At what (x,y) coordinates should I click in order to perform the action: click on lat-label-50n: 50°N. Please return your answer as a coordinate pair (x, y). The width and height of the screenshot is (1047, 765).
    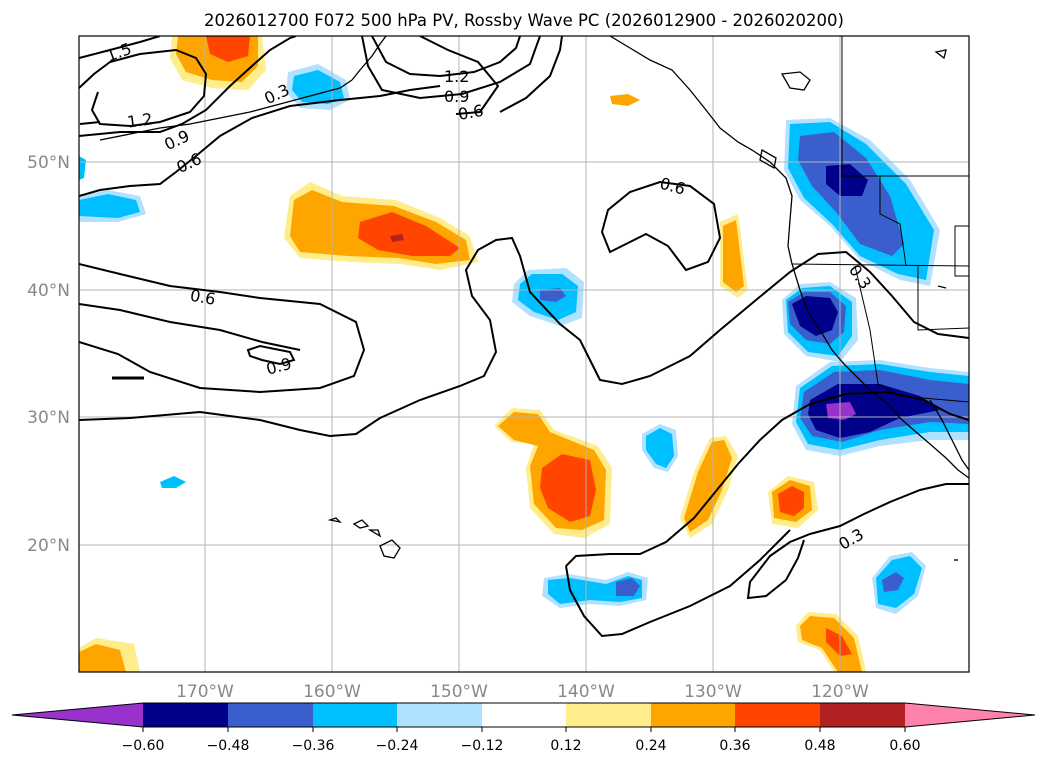
    Looking at the image, I should click on (48, 163).